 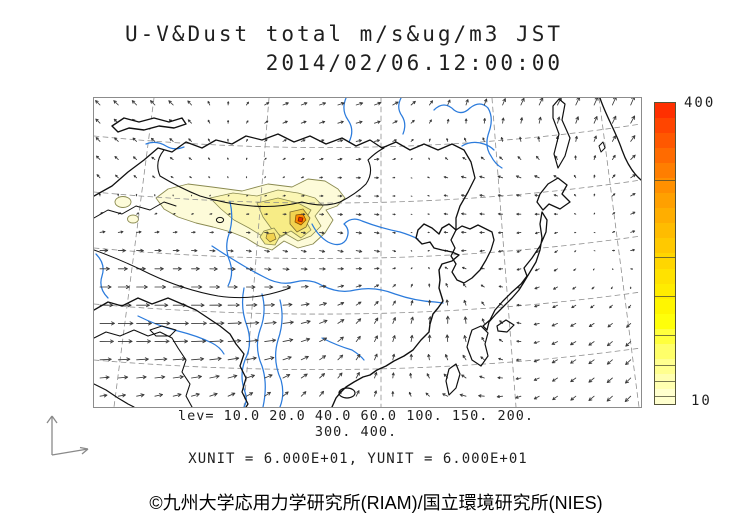 I want to click on axis-arrows-icon, so click(x=67, y=435).